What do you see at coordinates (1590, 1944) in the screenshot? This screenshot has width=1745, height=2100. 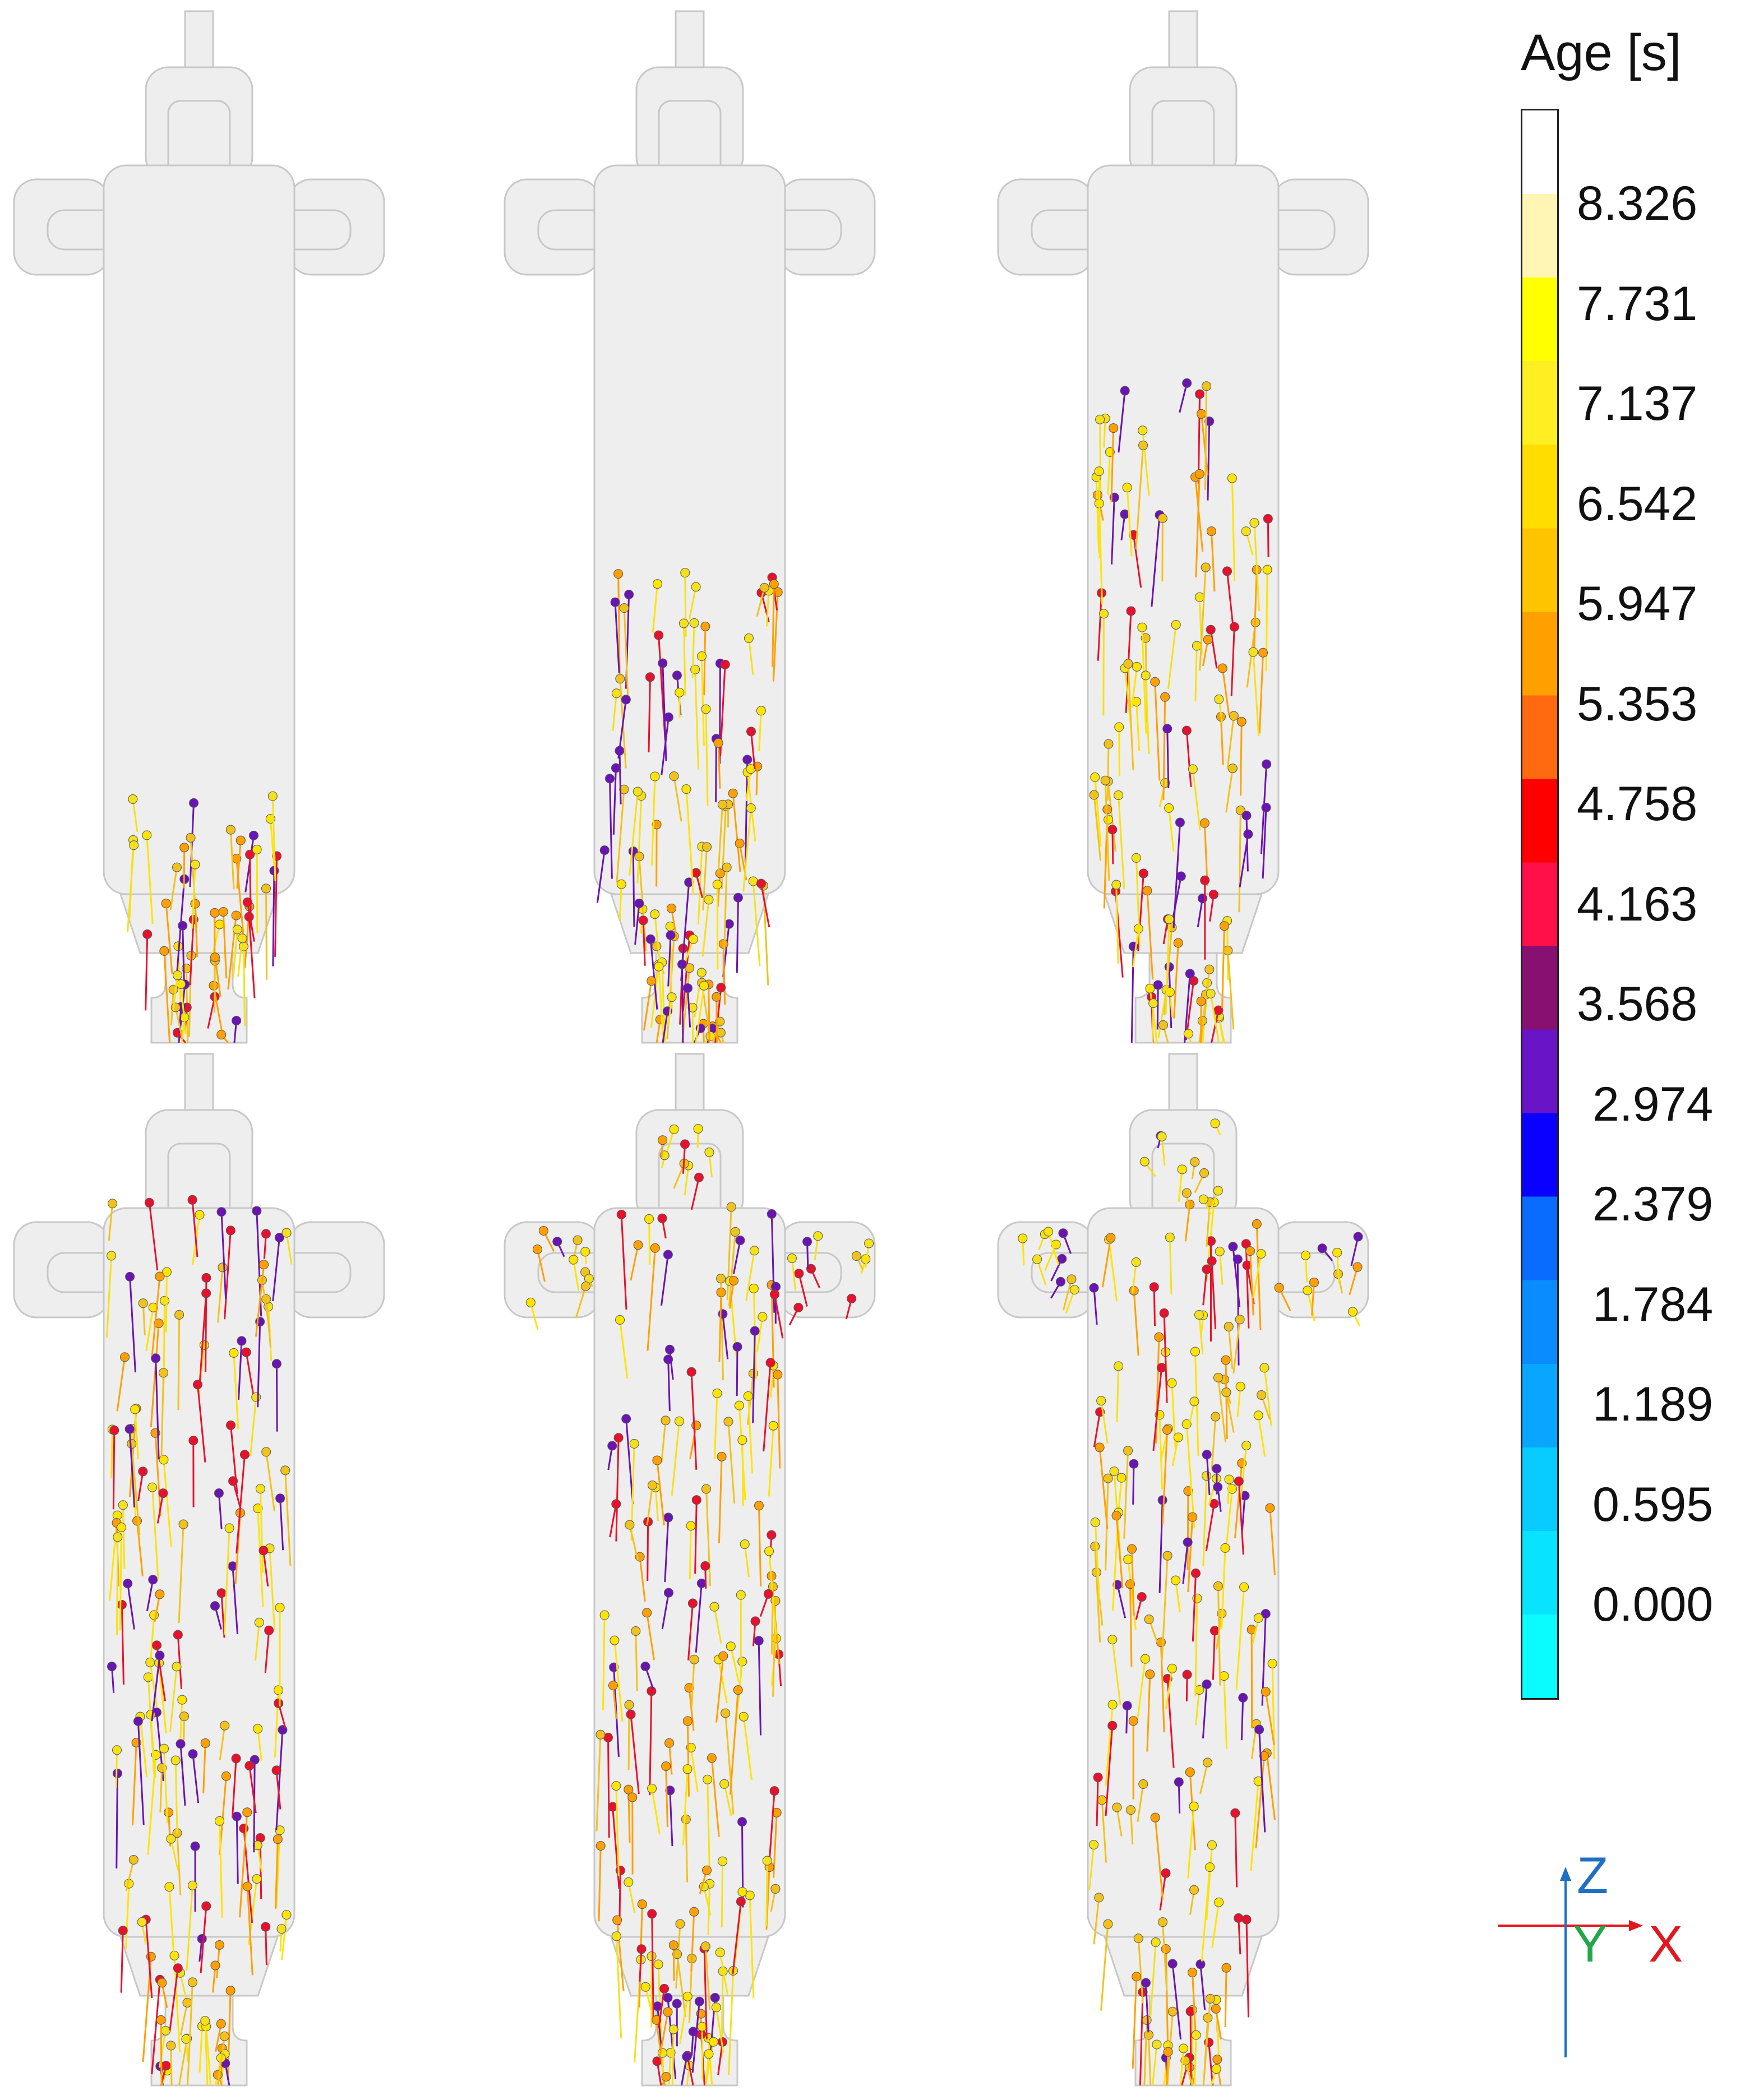 I see `y-axis-label: Y` at bounding box center [1590, 1944].